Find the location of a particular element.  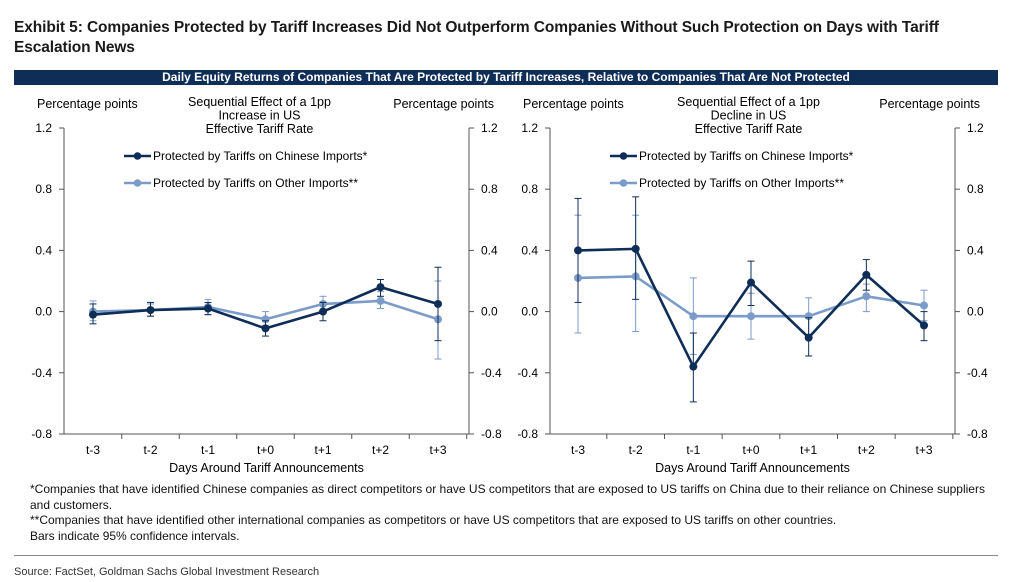

panel-title-line: Decline in US is located at coordinates (749, 116).